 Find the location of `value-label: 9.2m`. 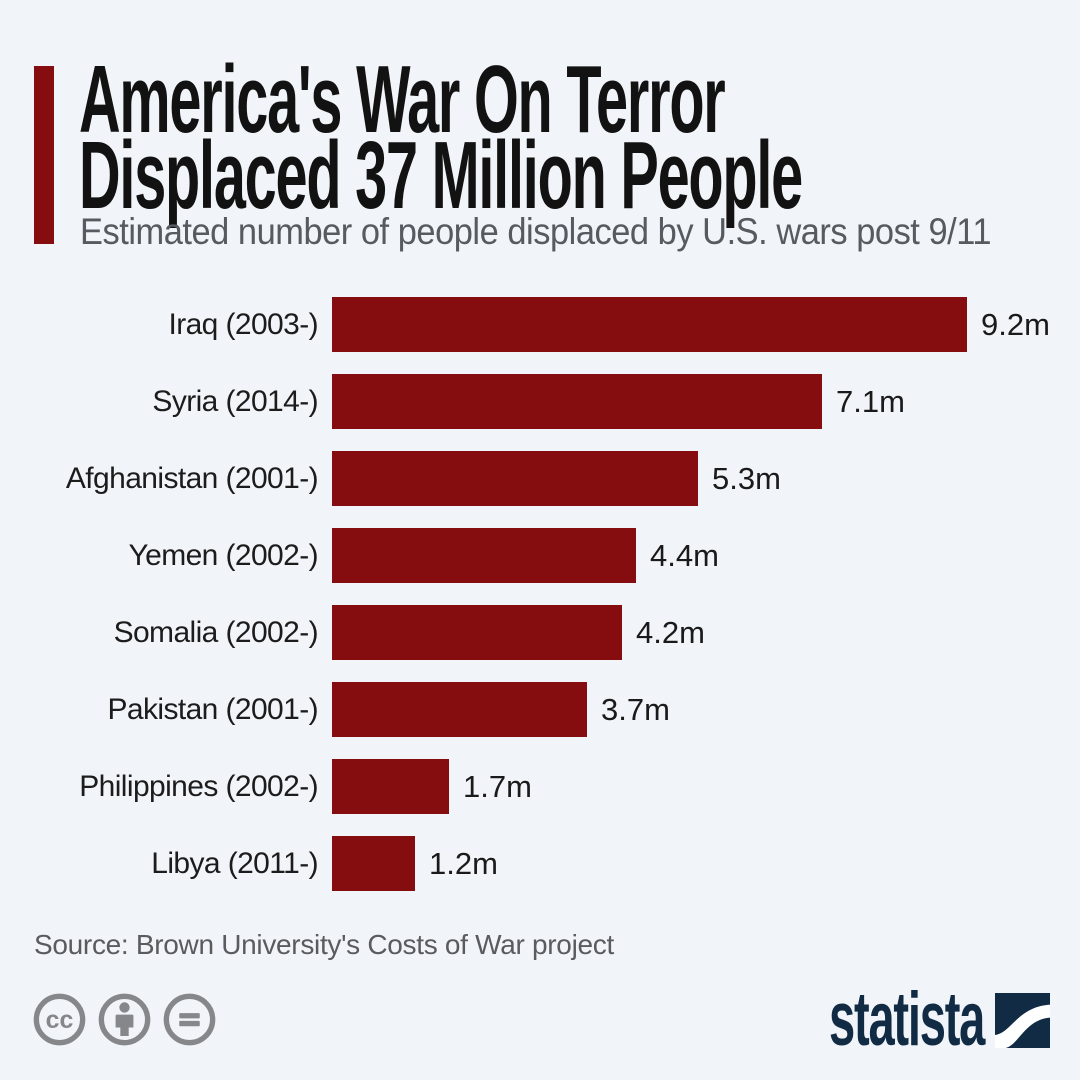

value-label: 9.2m is located at coordinates (1015, 324).